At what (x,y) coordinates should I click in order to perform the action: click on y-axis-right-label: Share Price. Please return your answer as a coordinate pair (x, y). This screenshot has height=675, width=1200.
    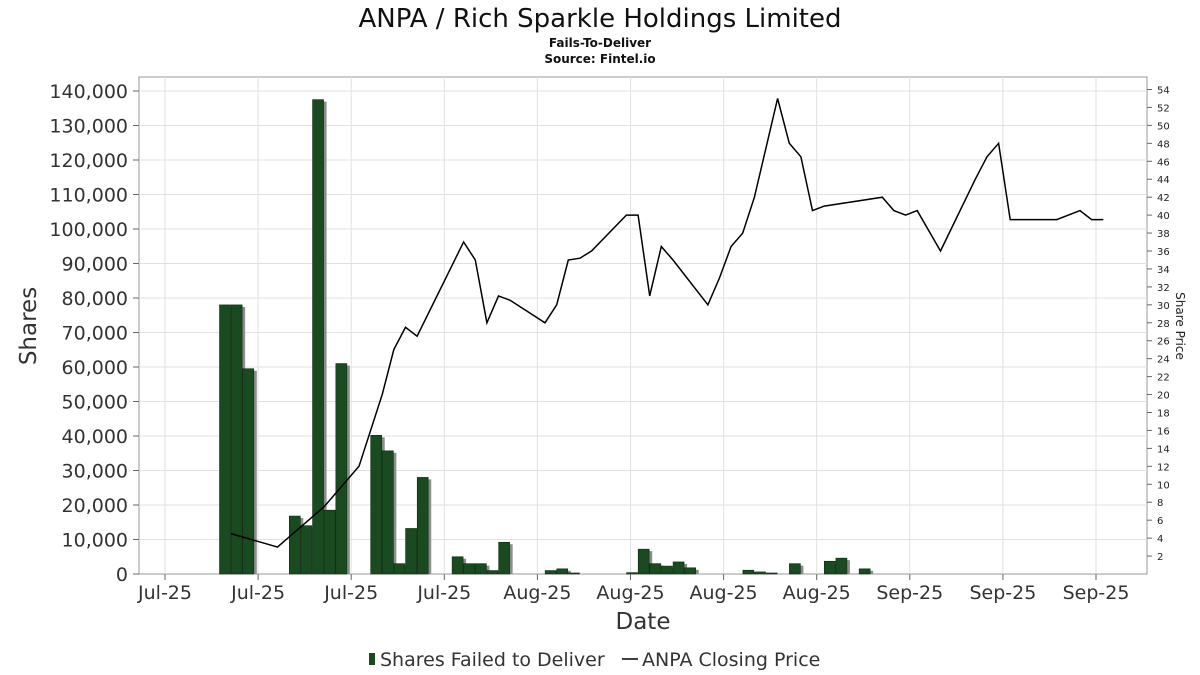
    Looking at the image, I should click on (1180, 326).